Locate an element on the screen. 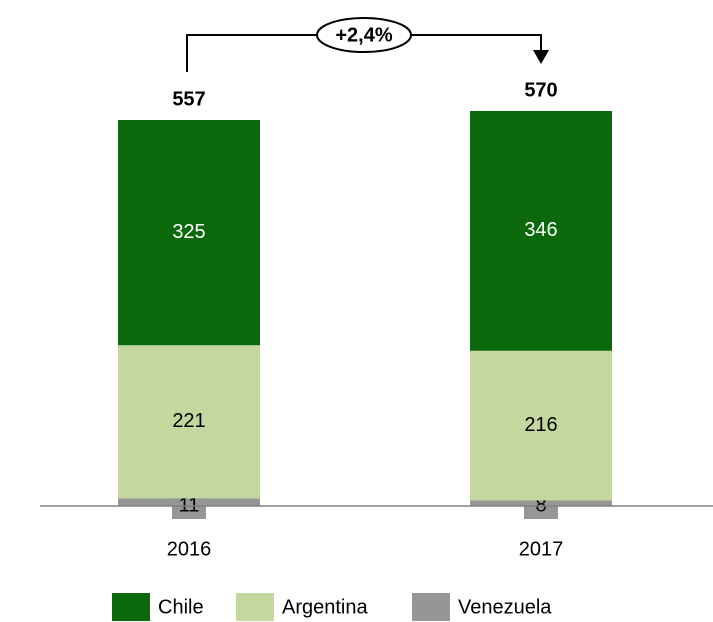 This screenshot has height=622, width=713. change-arrow is located at coordinates (541, 57).